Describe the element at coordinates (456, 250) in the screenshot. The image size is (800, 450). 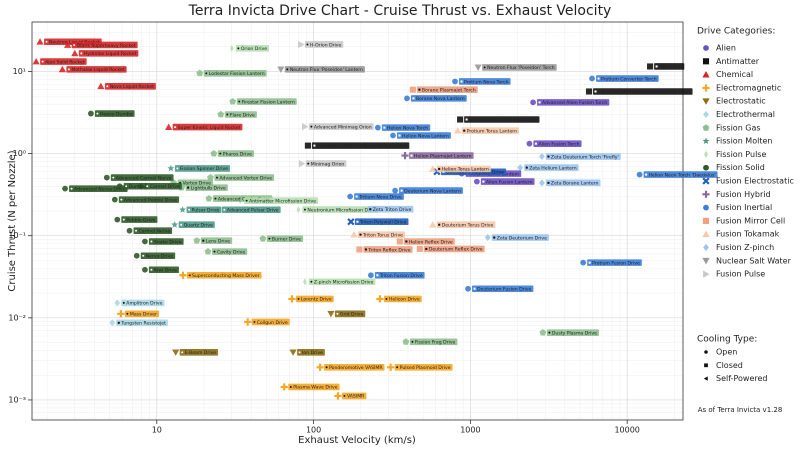
I see `label-text: Deuterium Reflex Drive` at that location.